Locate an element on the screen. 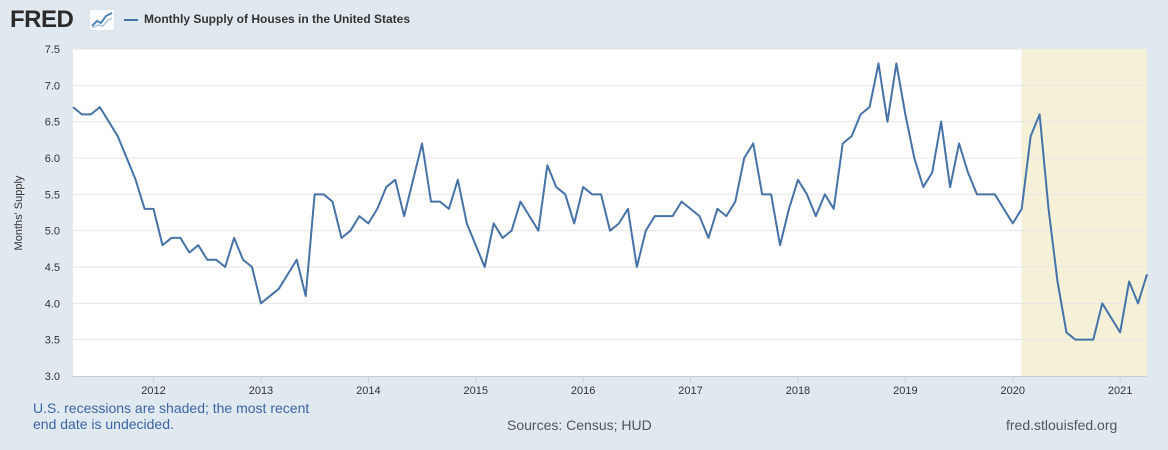 This screenshot has height=450, width=1168. y-tick-label: 3.0 is located at coordinates (52, 377).